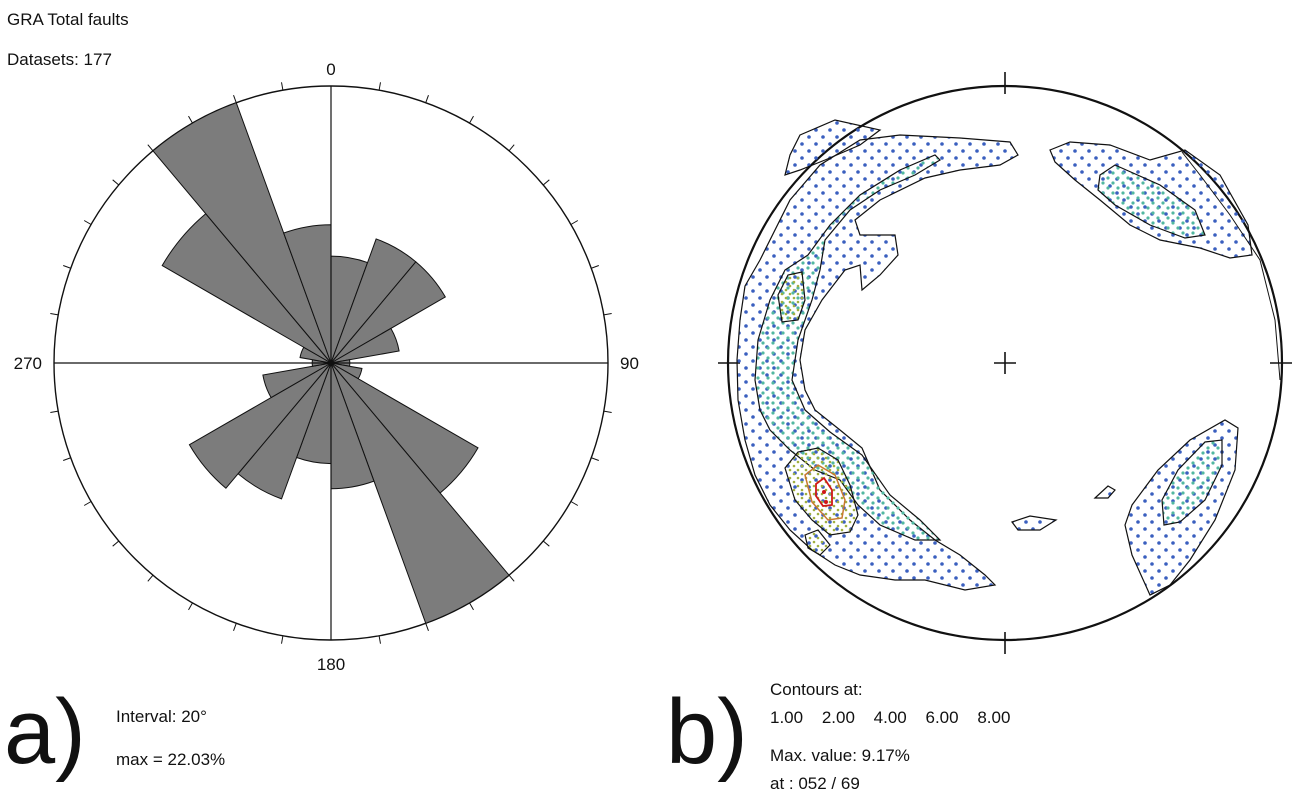 The image size is (1293, 799). I want to click on contour-4-southwest, so click(821, 491).